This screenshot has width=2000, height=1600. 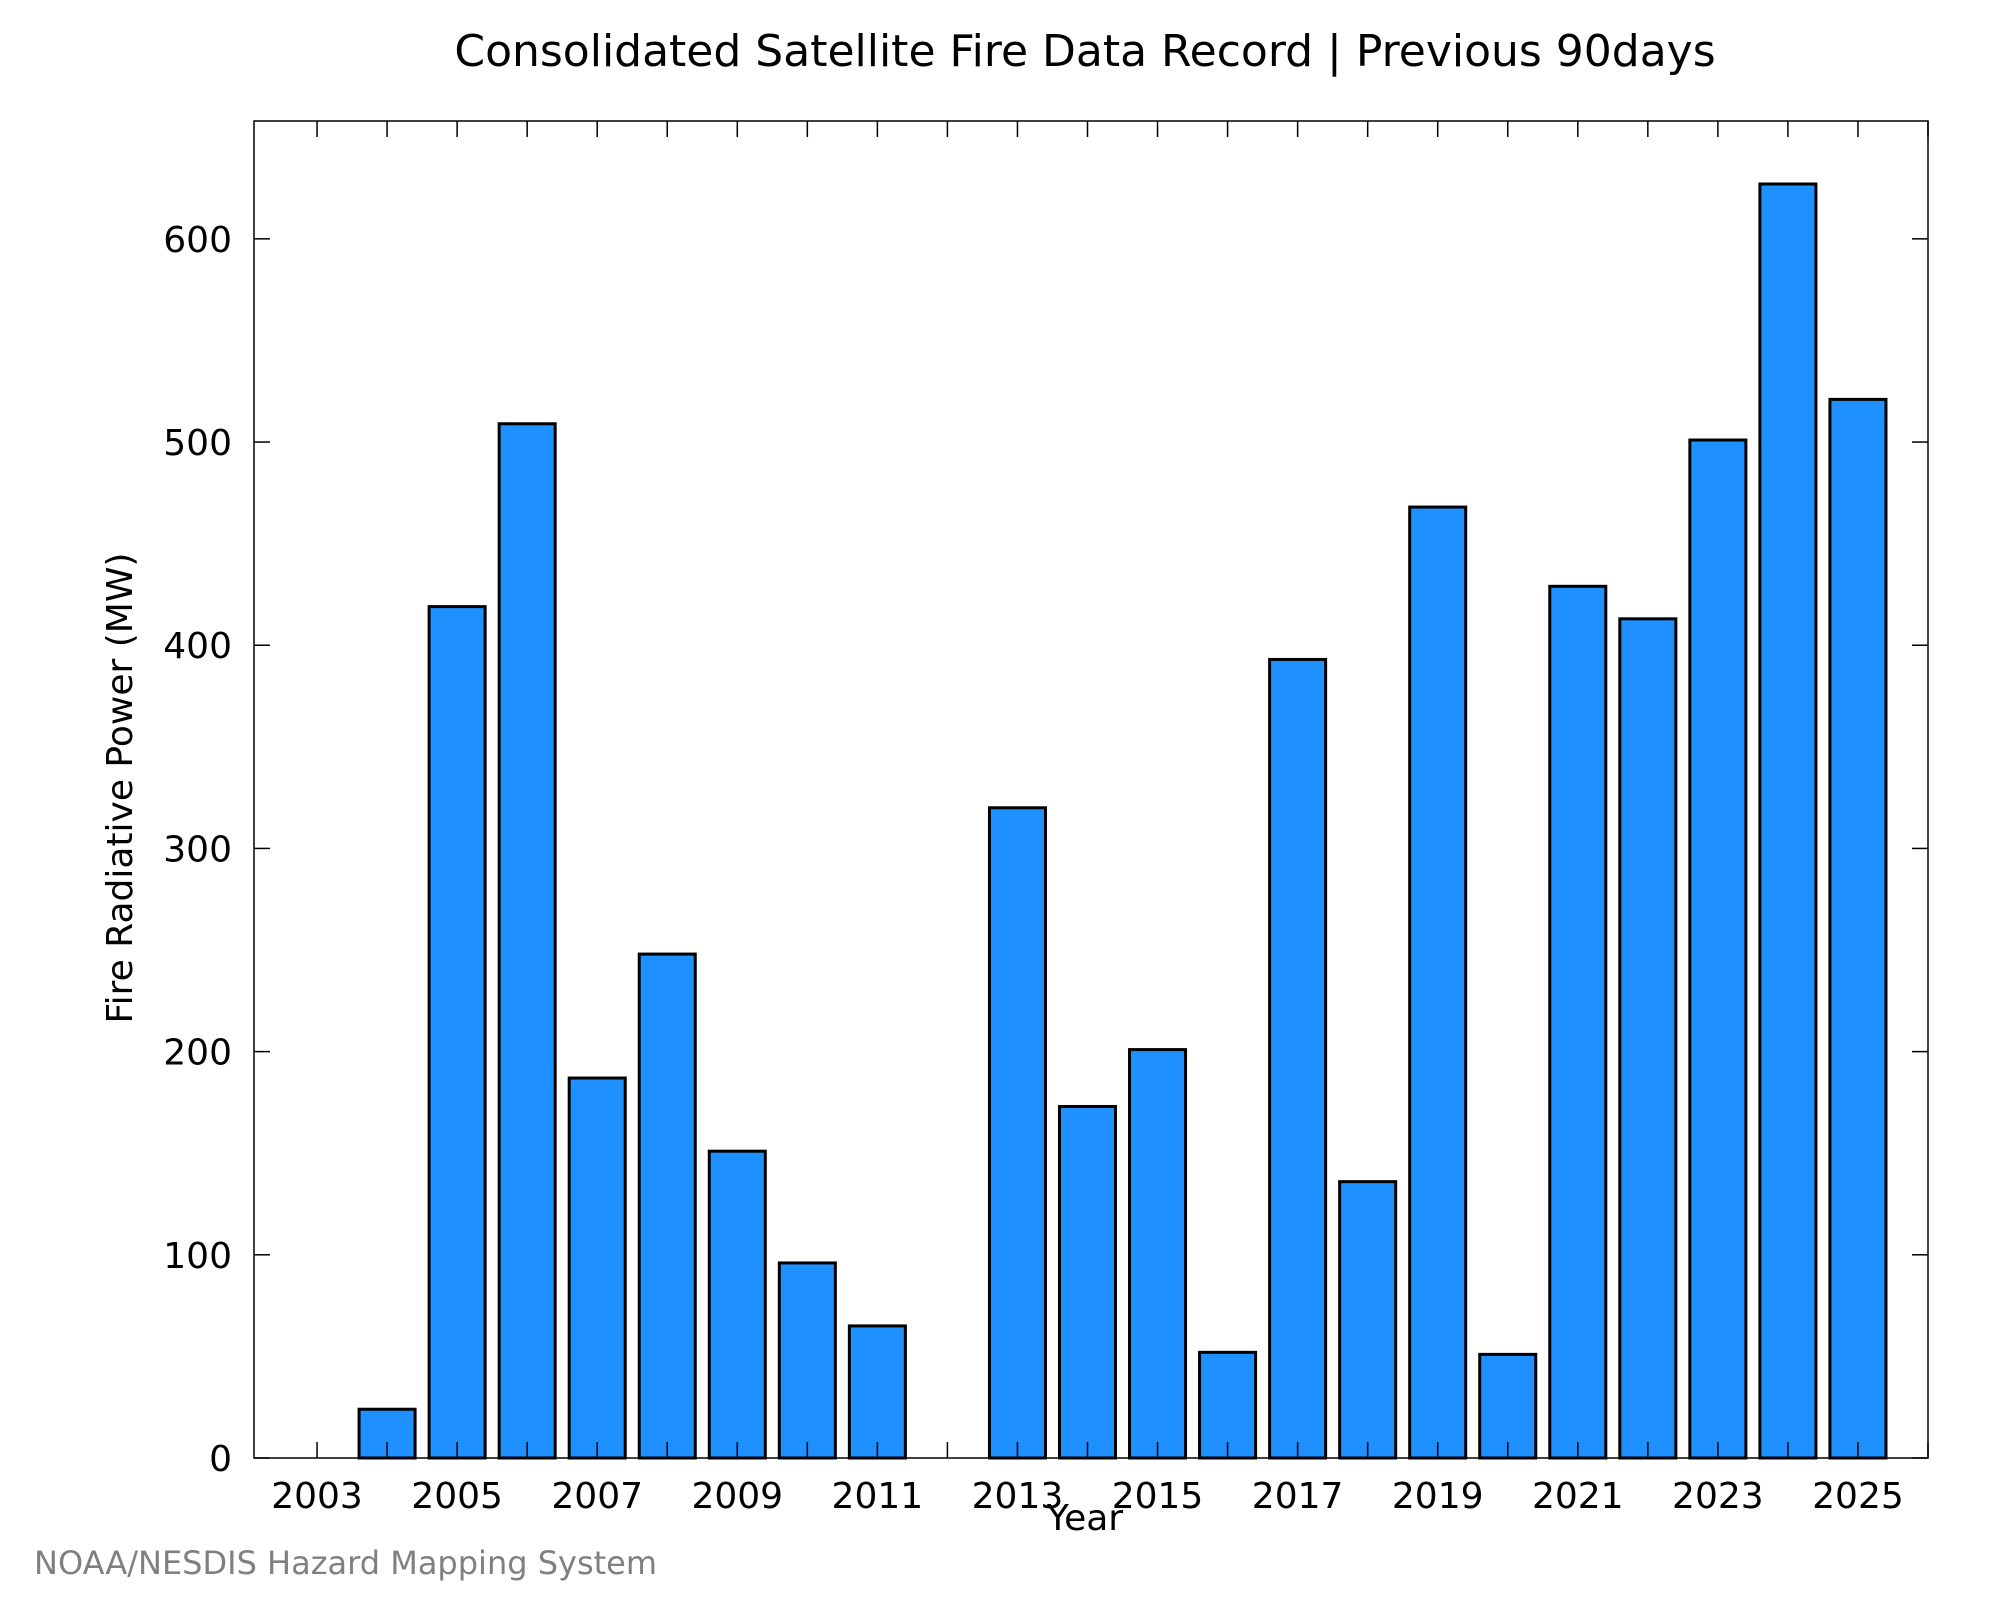 I want to click on bar-2005, so click(x=457, y=1032).